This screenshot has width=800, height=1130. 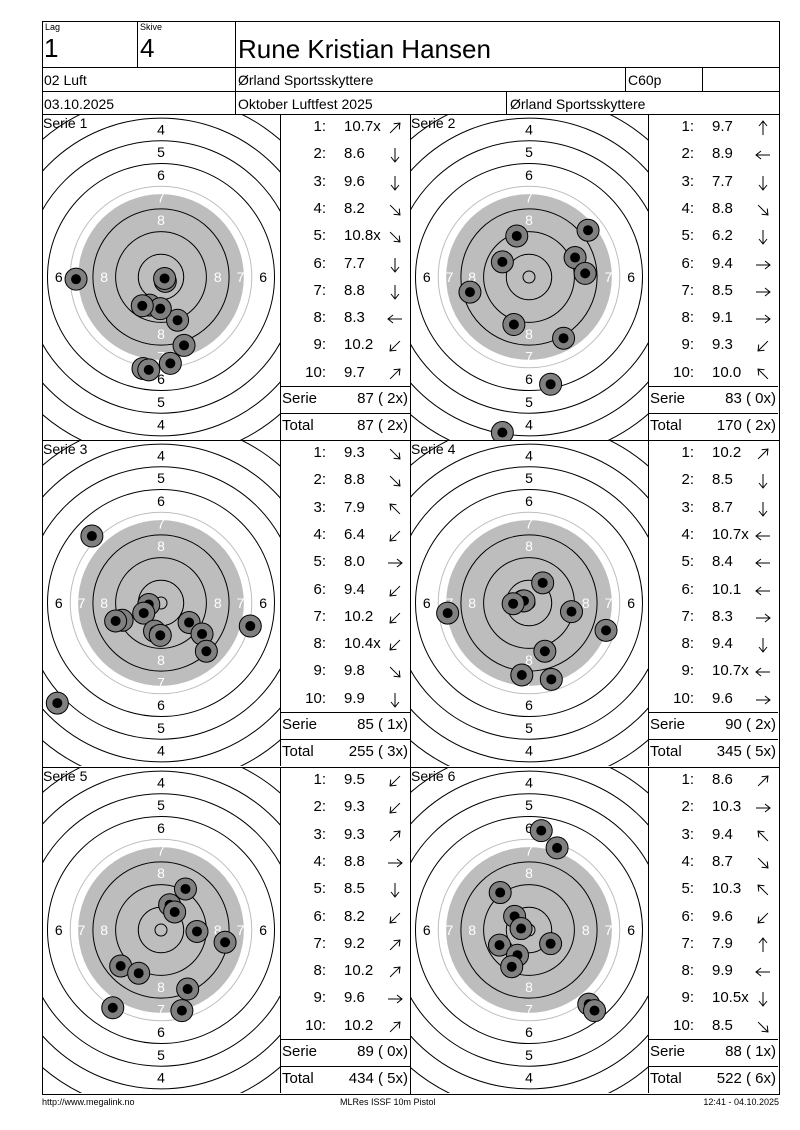 I want to click on shot-value: 10.4x, so click(x=362, y=644).